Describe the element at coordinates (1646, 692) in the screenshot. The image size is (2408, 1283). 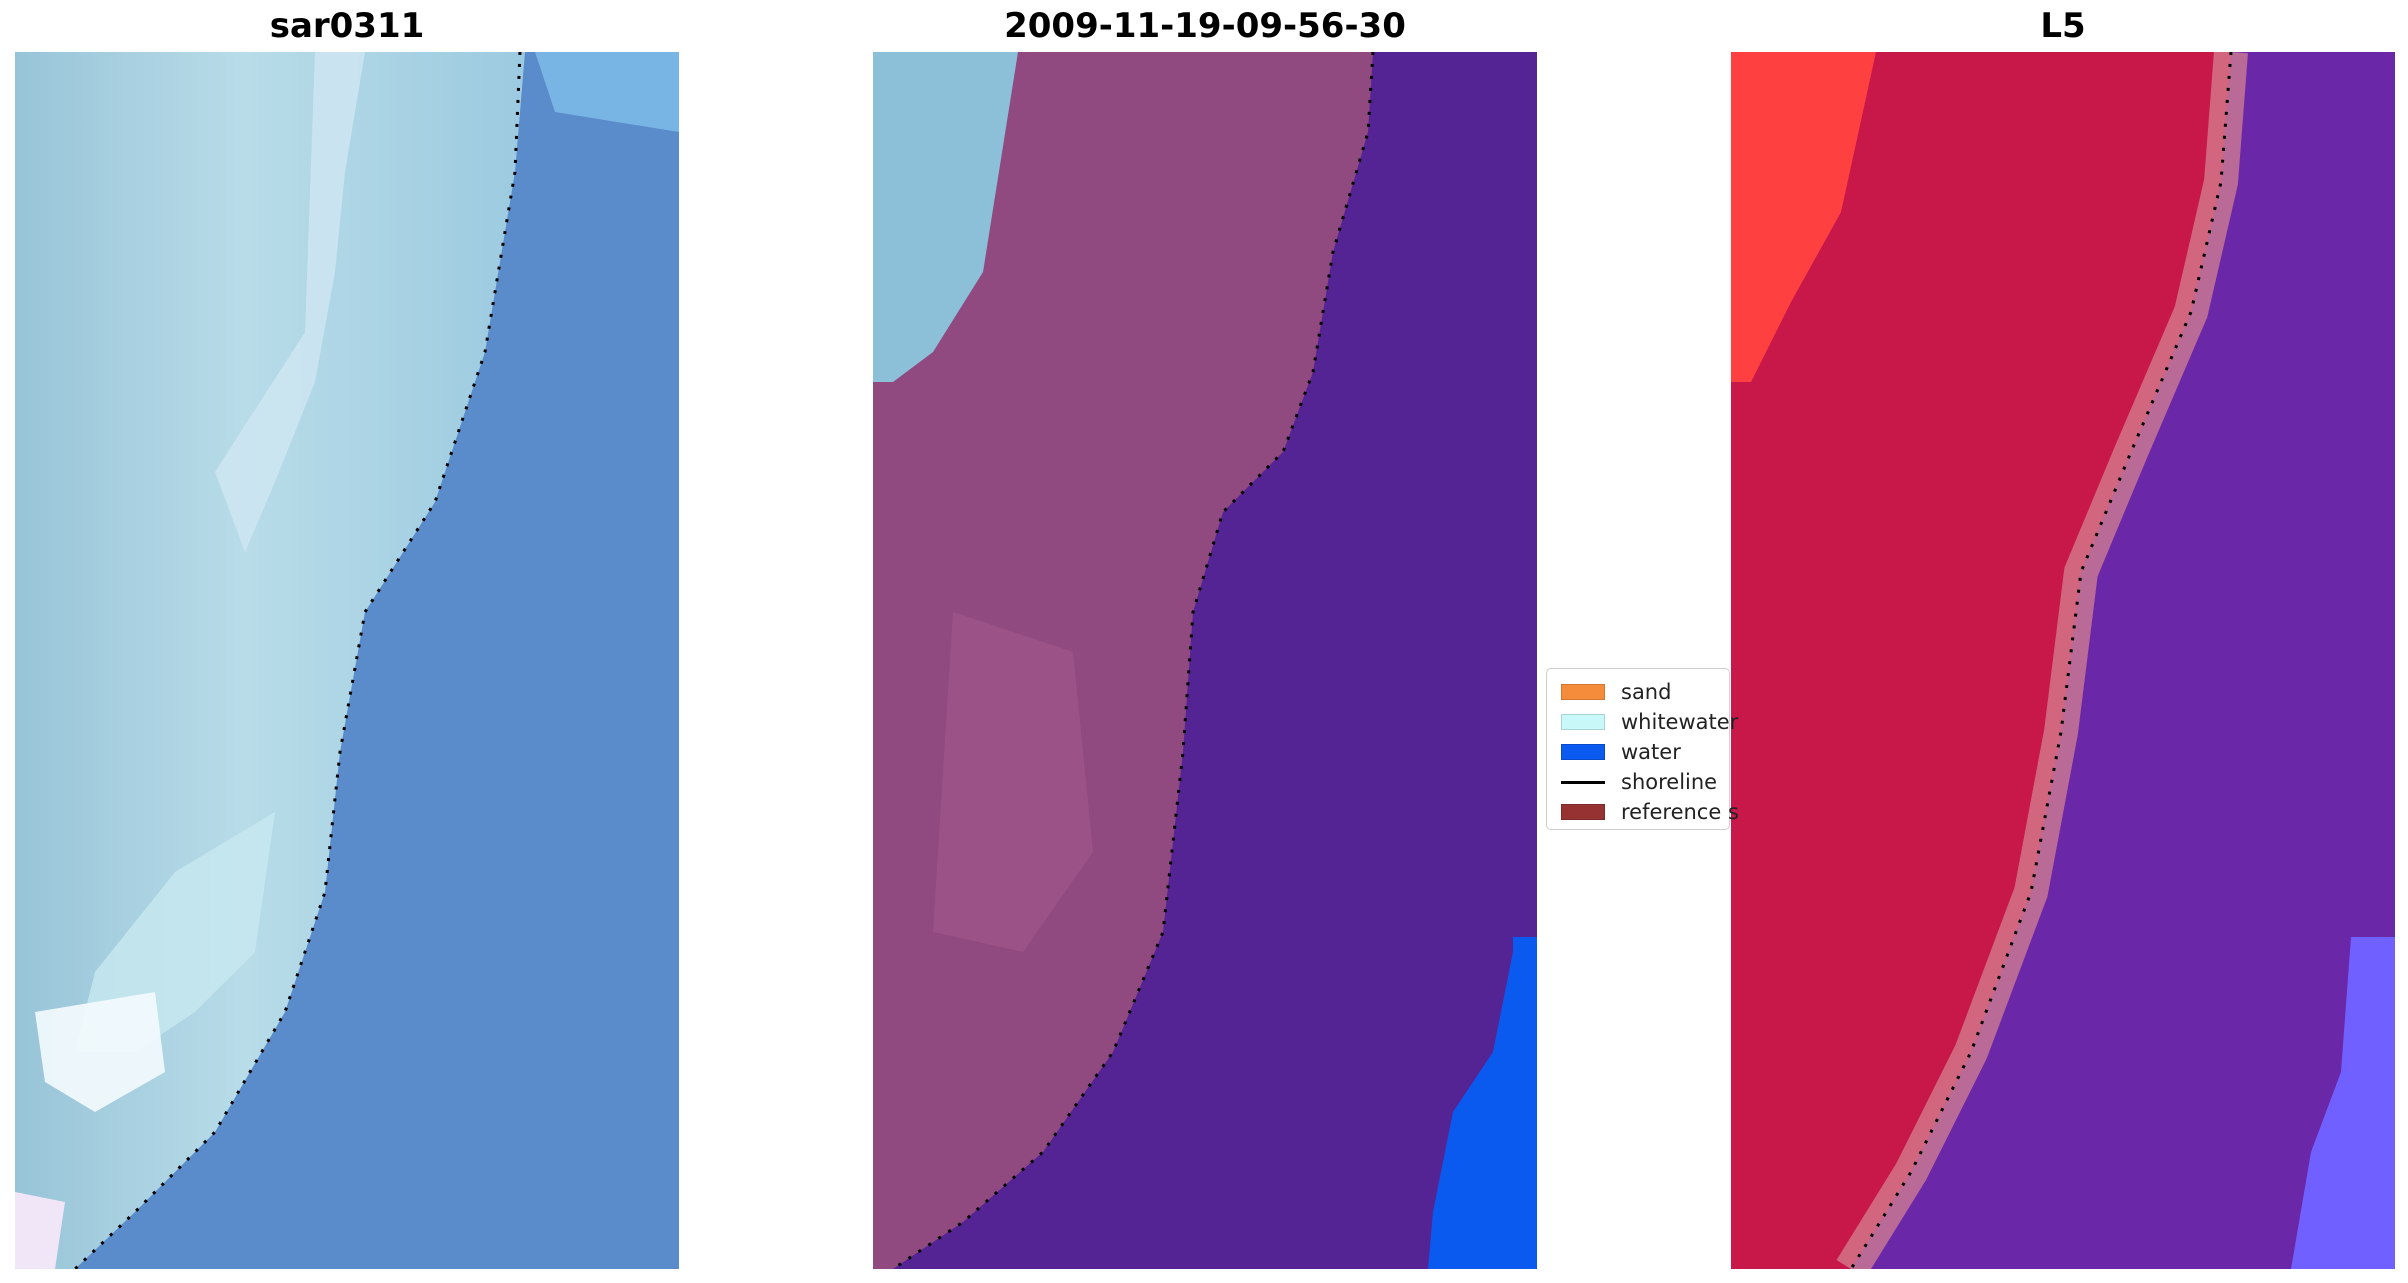
I see `legend-label: sand` at that location.